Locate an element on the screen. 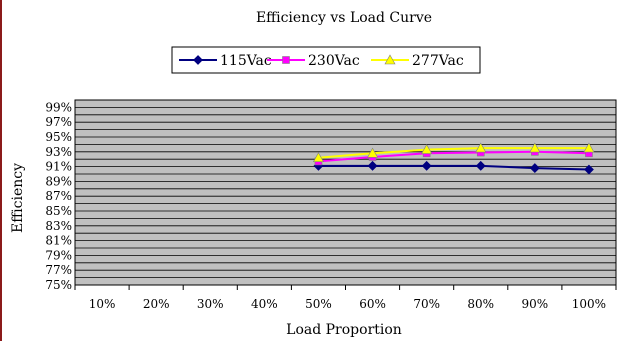  legend-entry-115Vac: 115Vac is located at coordinates (225, 61).